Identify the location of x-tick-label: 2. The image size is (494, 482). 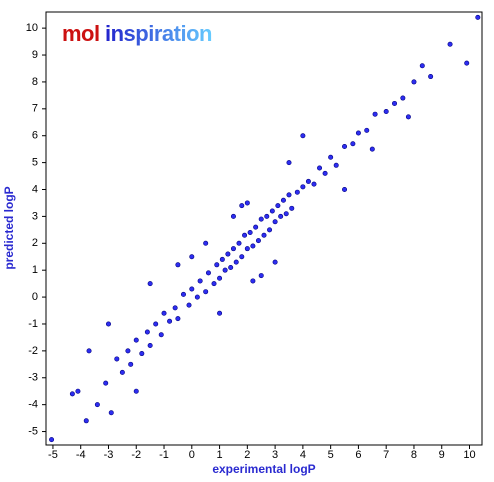
(247, 455).